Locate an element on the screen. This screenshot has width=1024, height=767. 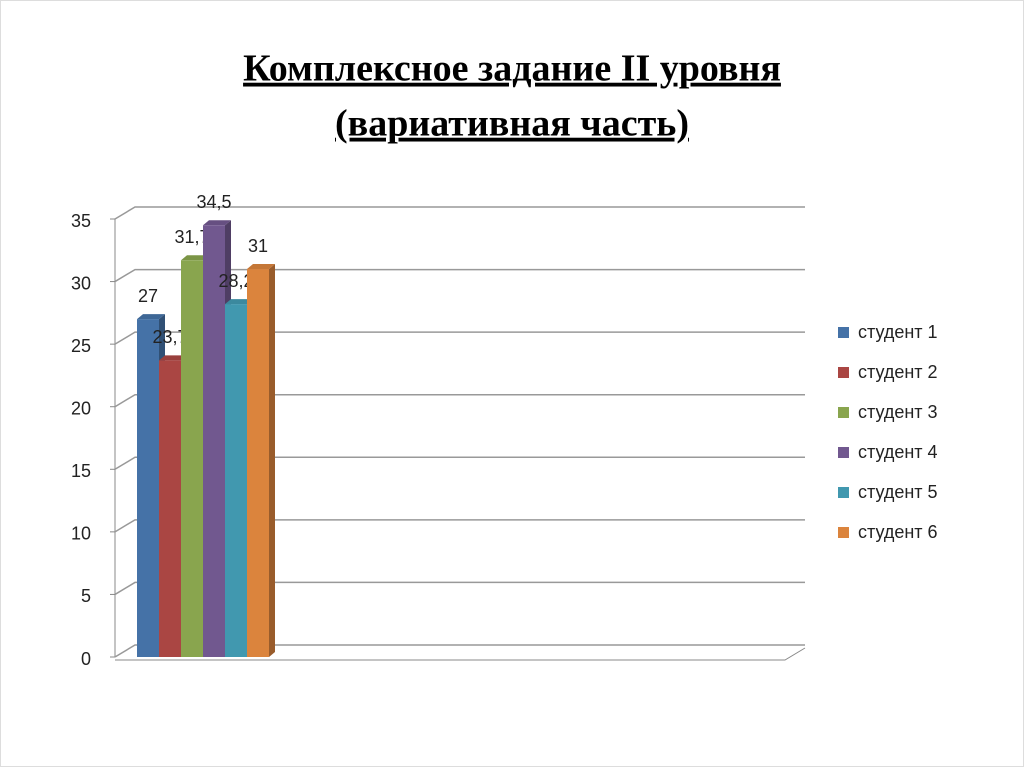
chart-title: Комплексное задание II уровня is located at coordinates (512, 69).